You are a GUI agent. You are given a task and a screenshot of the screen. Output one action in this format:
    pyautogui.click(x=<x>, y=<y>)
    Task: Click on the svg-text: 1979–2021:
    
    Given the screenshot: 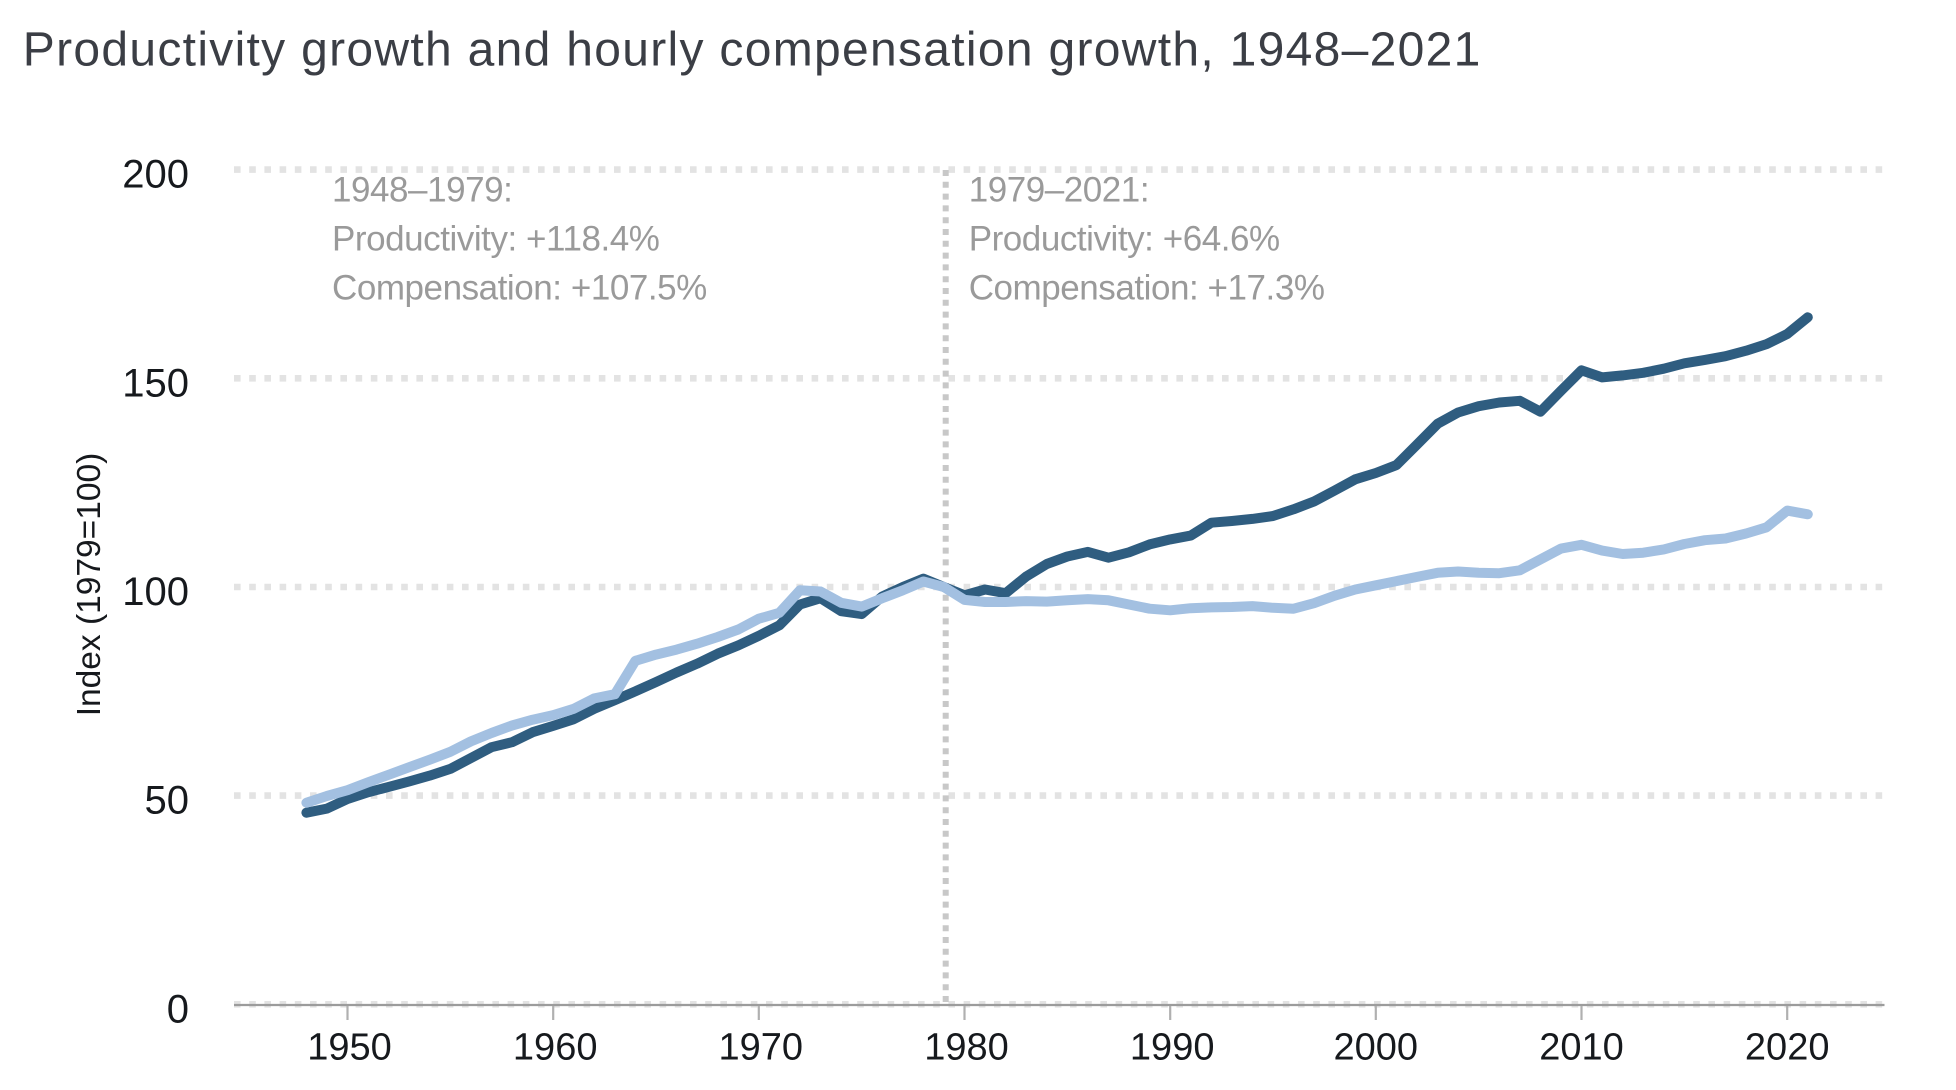 What is the action you would take?
    pyautogui.click(x=1059, y=190)
    